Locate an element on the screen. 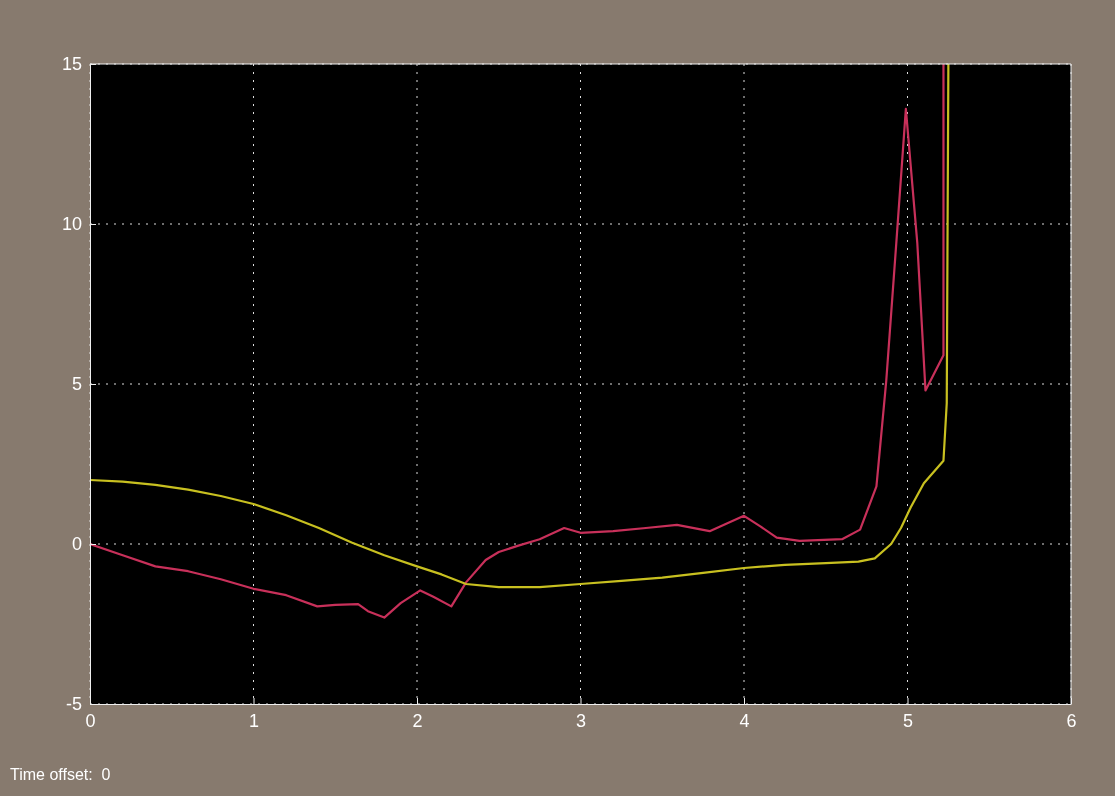 Image resolution: width=1115 pixels, height=796 pixels. x-tick-label: 2 is located at coordinates (417, 720).